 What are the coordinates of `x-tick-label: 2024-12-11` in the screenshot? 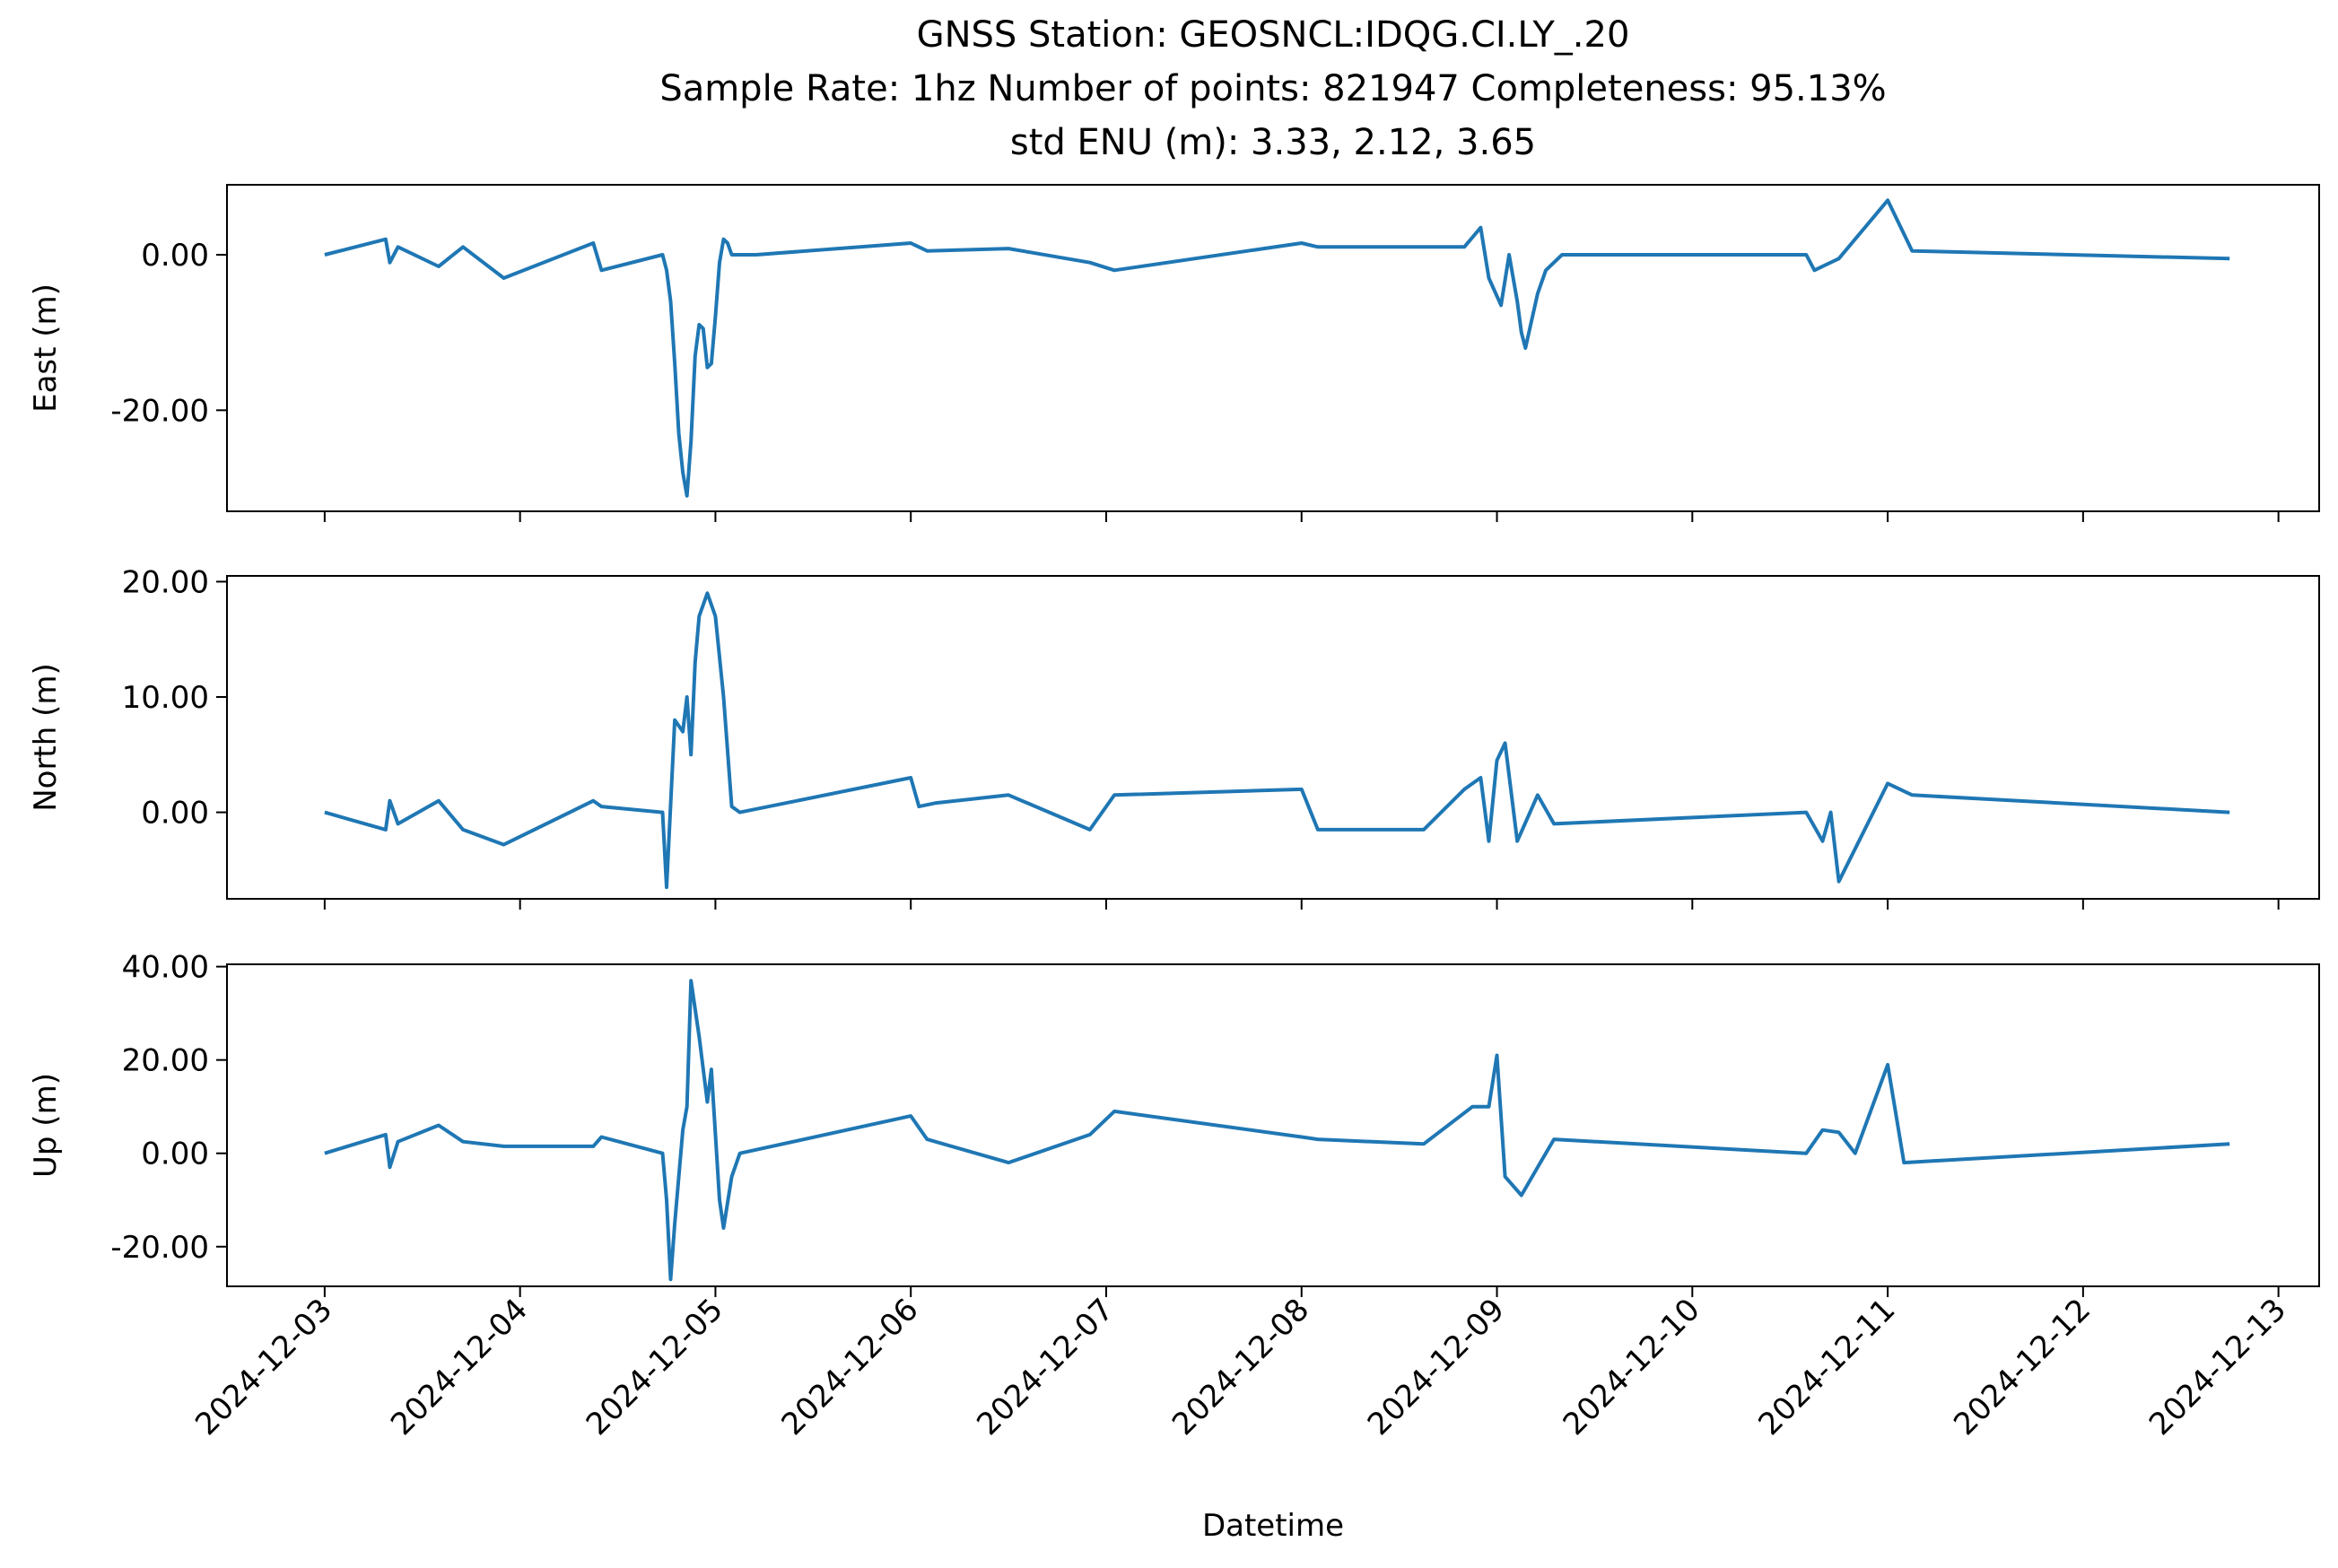 It's located at (1826, 1367).